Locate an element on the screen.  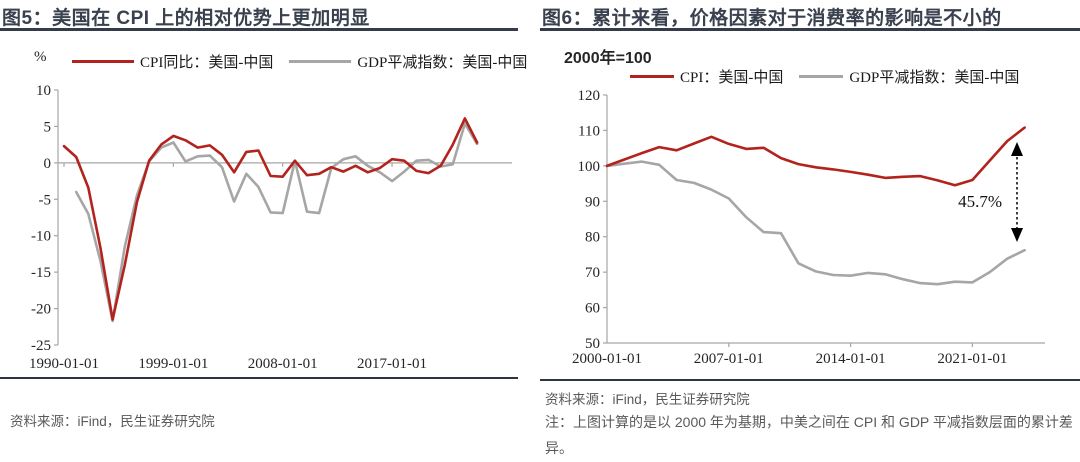
figure-6-title-rule is located at coordinates (810, 29).